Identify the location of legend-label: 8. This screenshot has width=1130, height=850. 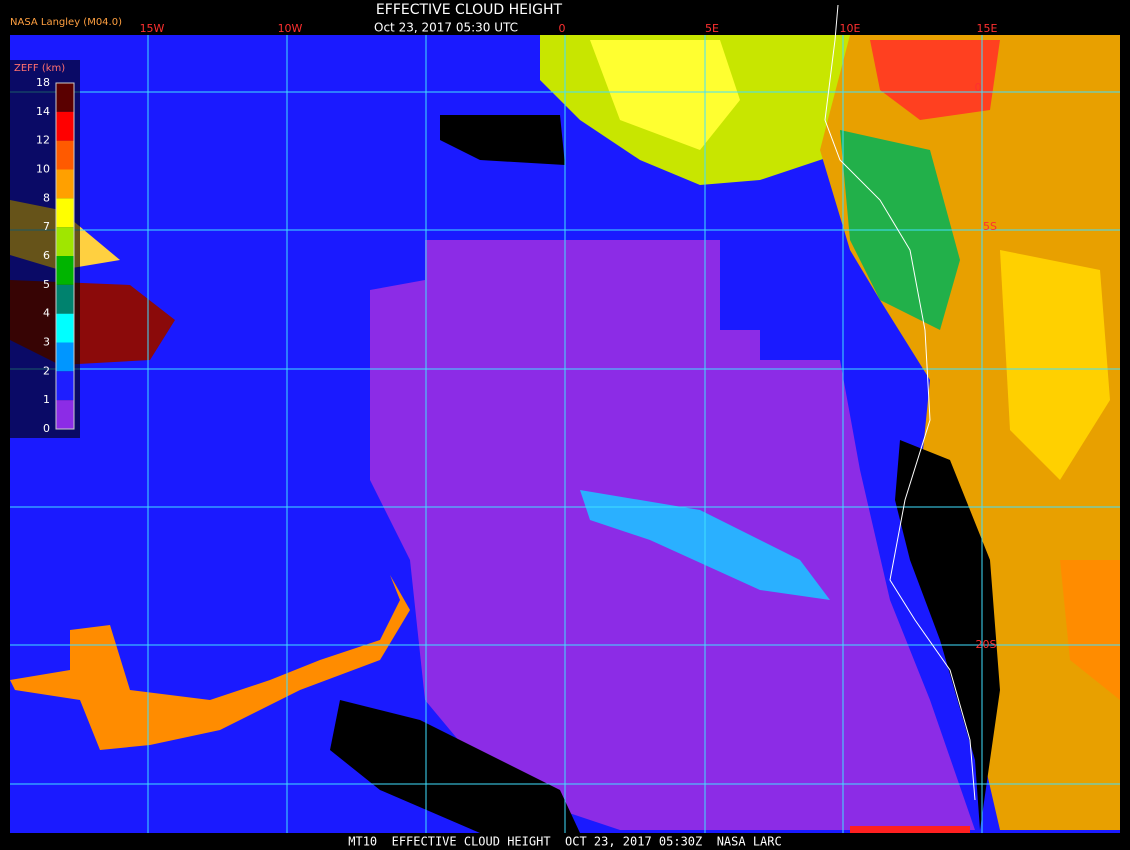
(46, 197).